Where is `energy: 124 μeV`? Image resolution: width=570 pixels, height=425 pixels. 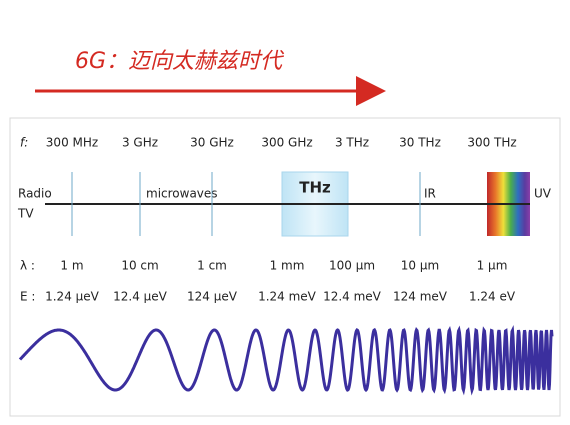
energy: 124 μeV is located at coordinates (212, 297).